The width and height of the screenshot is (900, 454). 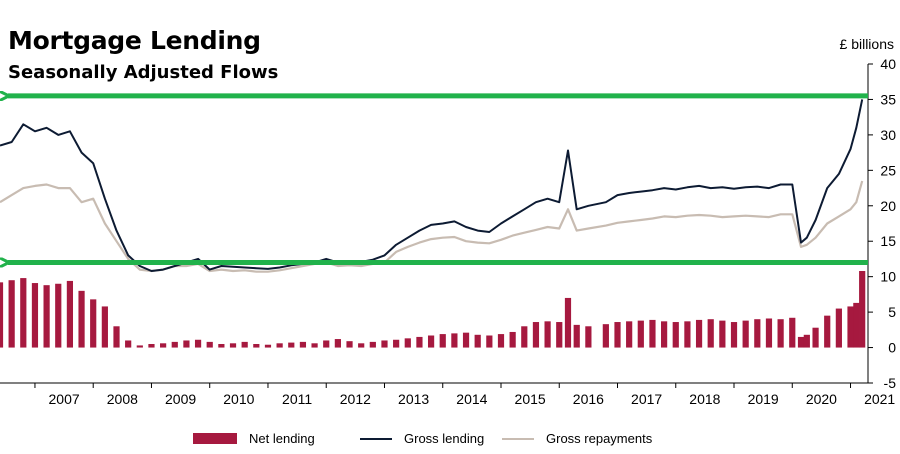 I want to click on y-tick-label: 30, so click(x=888, y=135).